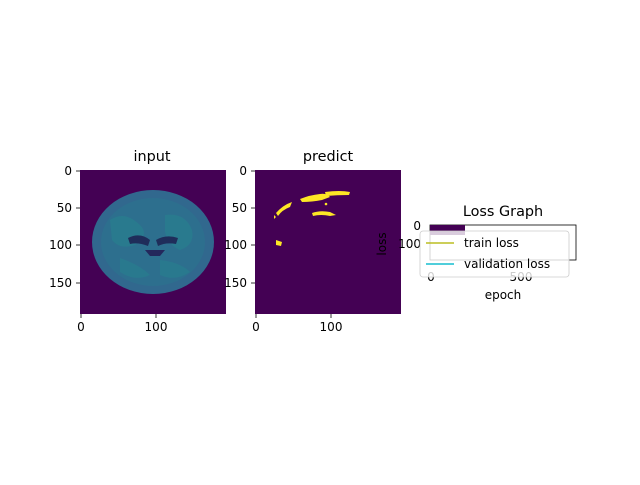  What do you see at coordinates (239, 208) in the screenshot?
I see `predict-ytick-50: 50` at bounding box center [239, 208].